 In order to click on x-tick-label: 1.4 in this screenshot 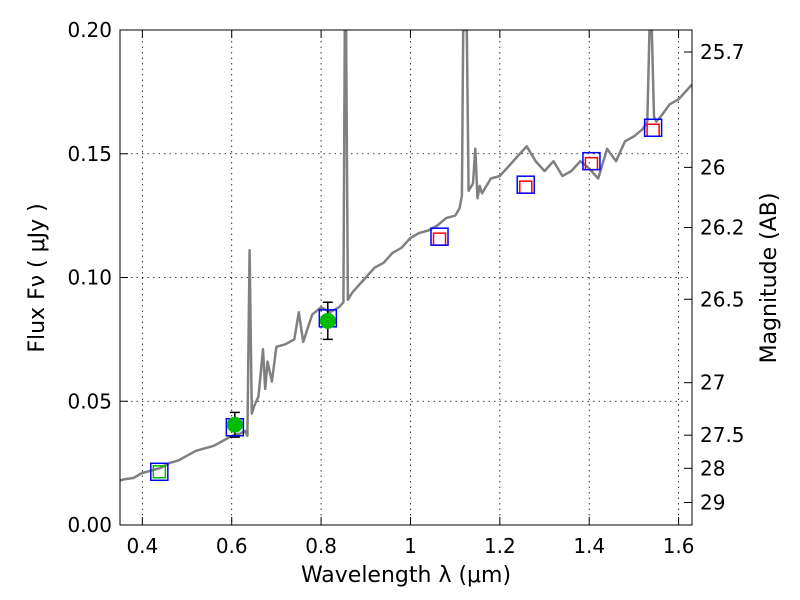, I will do `click(589, 546)`.